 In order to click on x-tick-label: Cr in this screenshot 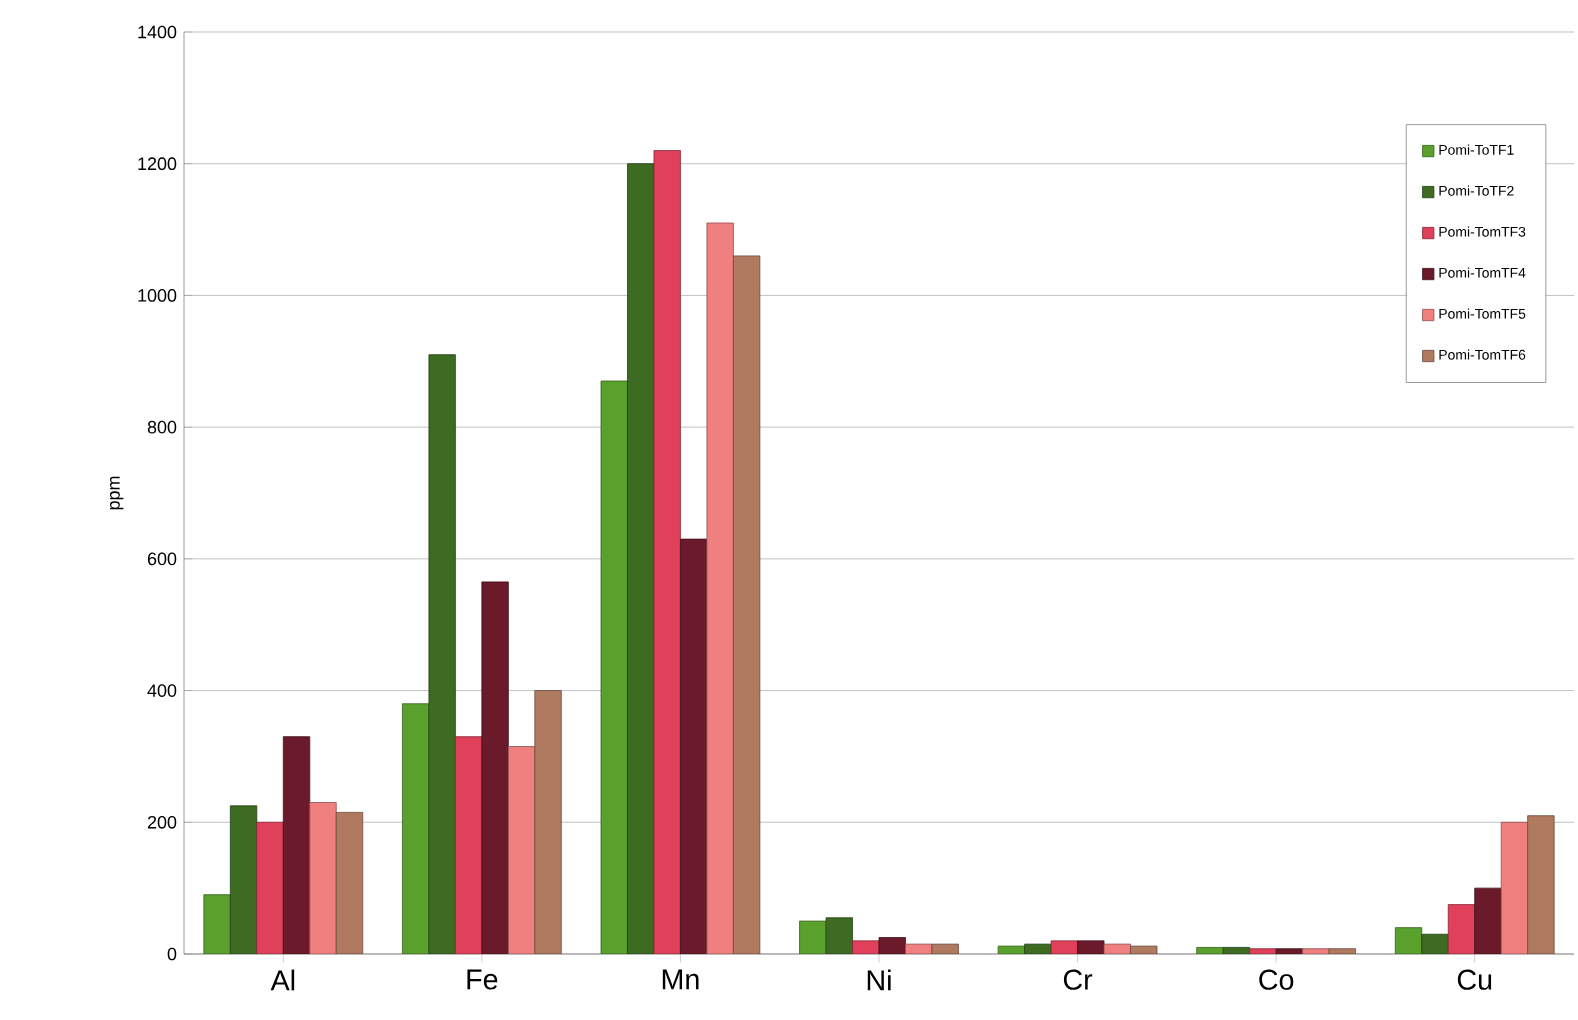, I will do `click(1078, 979)`.